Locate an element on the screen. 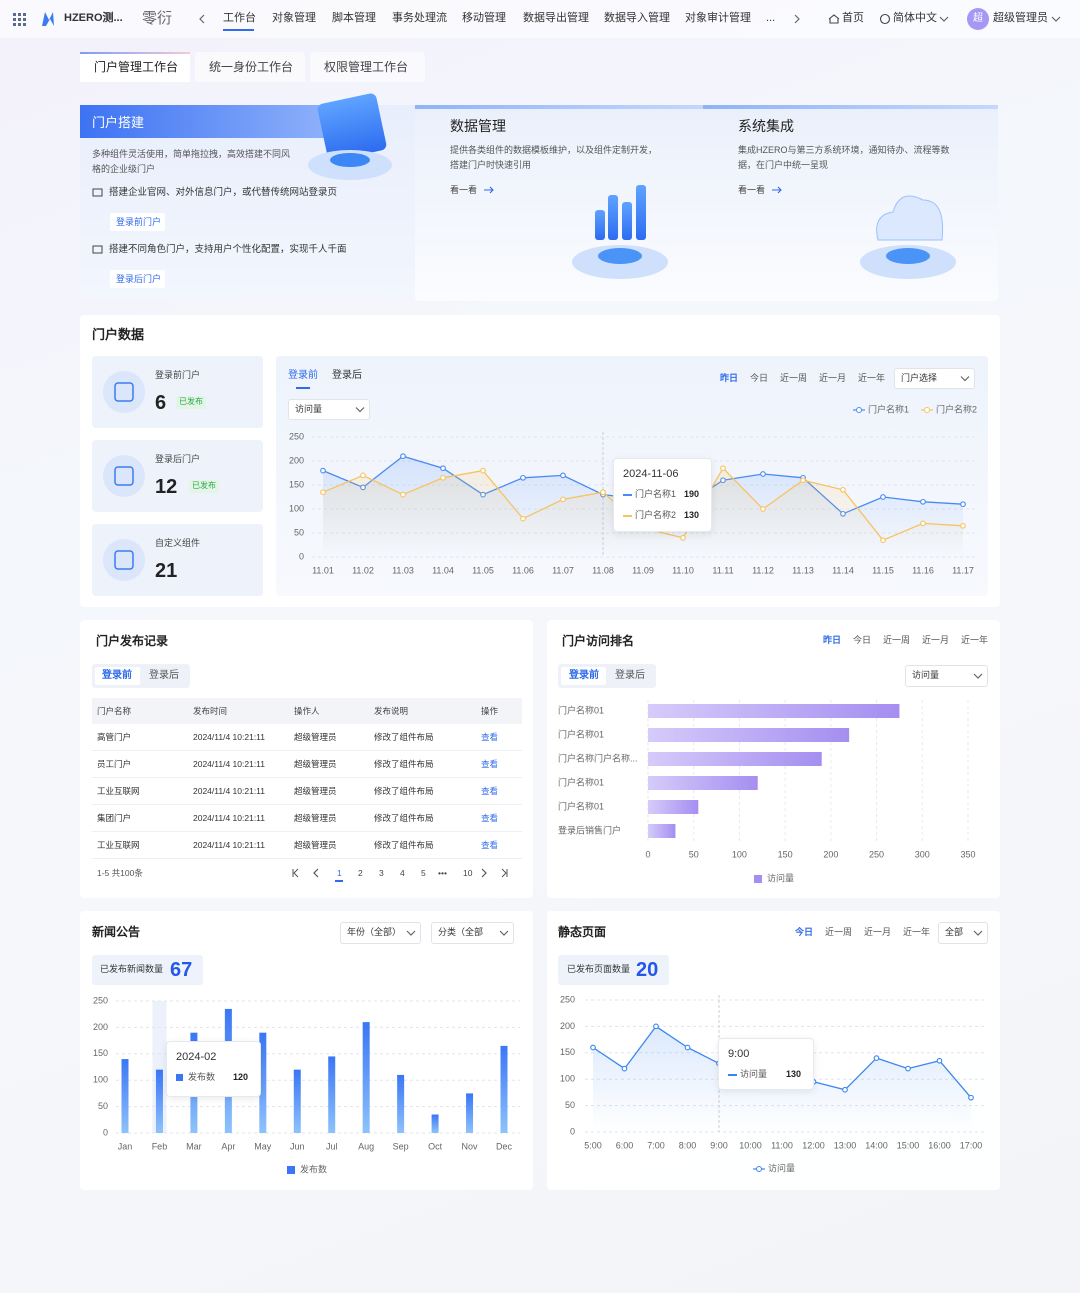 The width and height of the screenshot is (1080, 1293). card-title: 系统集成 is located at coordinates (766, 126).